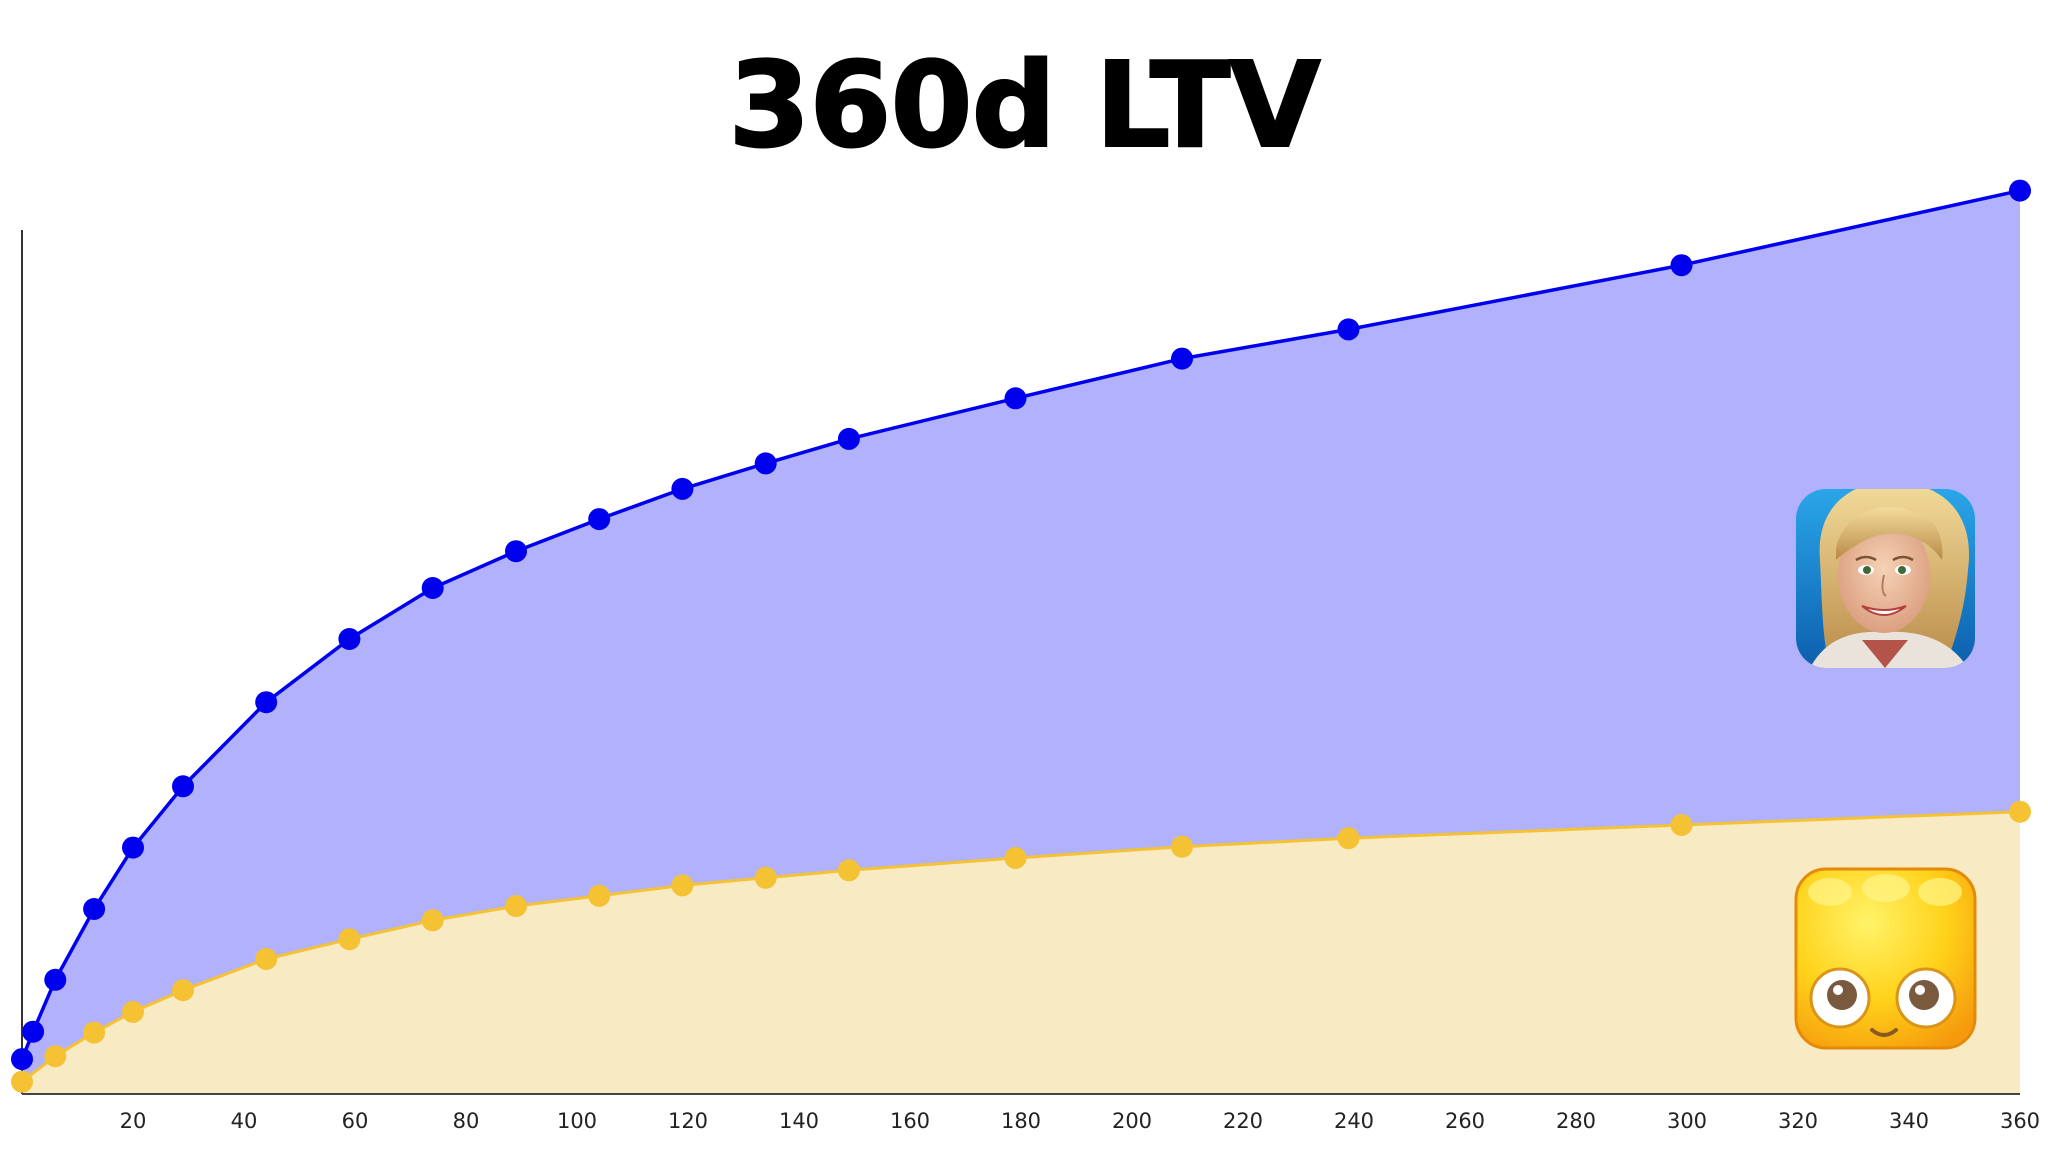 This screenshot has height=1152, width=2048. What do you see at coordinates (1465, 1121) in the screenshot?
I see `x-tick-label-260: 260` at bounding box center [1465, 1121].